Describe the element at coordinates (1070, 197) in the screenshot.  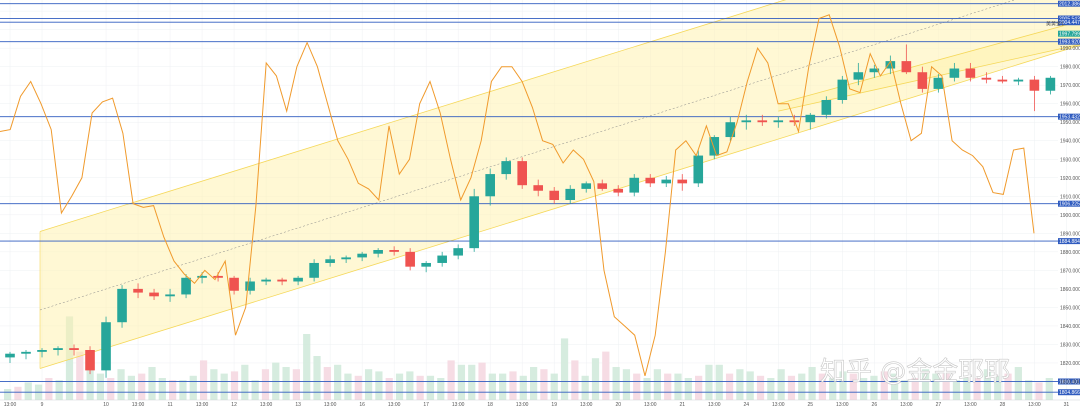
I see `y-tick-label: 1910.000` at that location.